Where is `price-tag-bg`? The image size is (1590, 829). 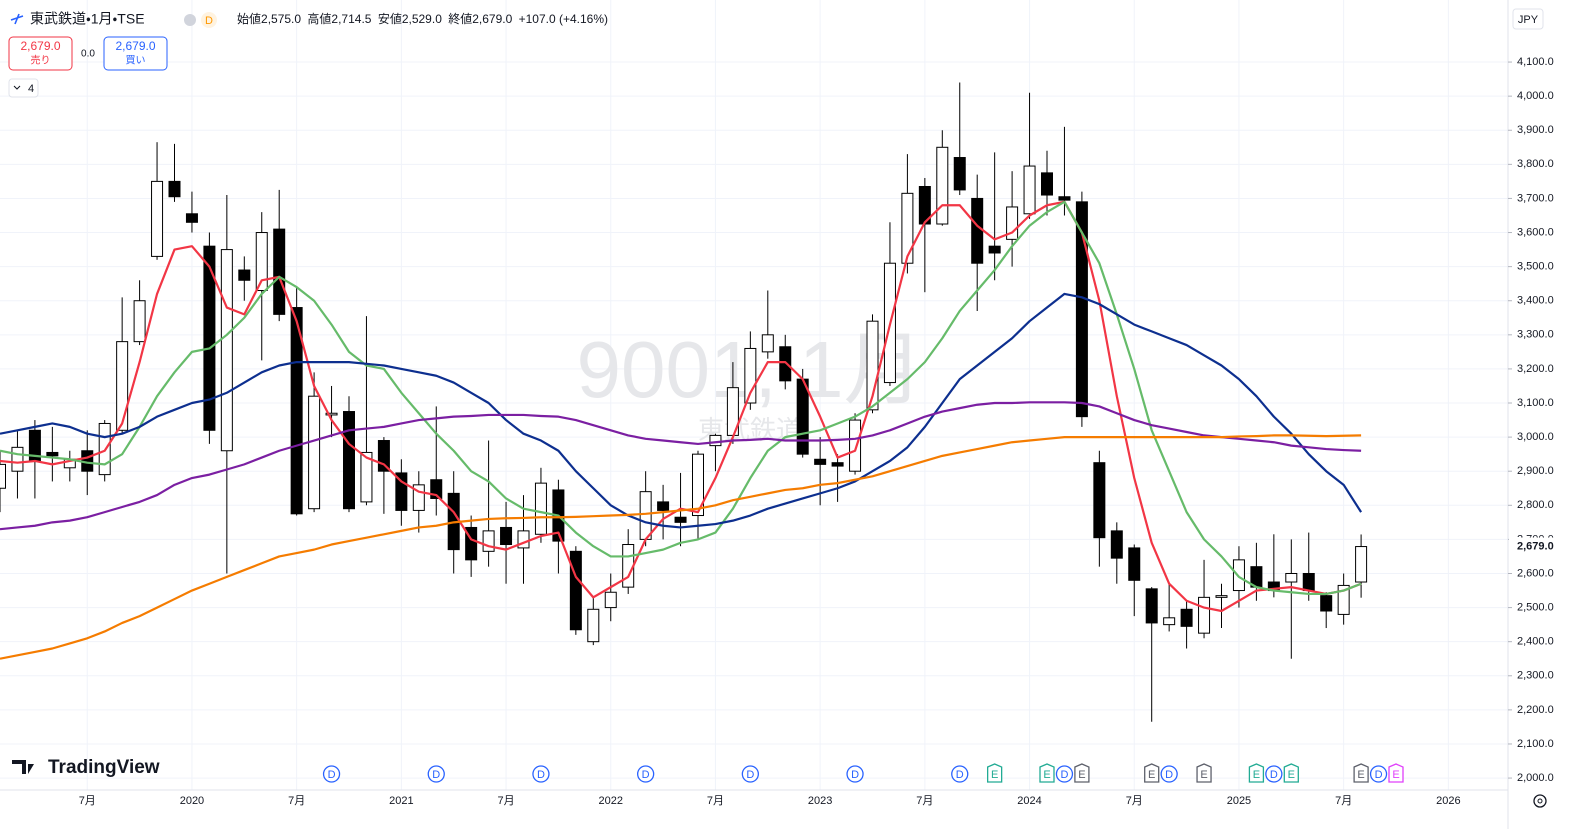
price-tag-bg is located at coordinates (1536, 546).